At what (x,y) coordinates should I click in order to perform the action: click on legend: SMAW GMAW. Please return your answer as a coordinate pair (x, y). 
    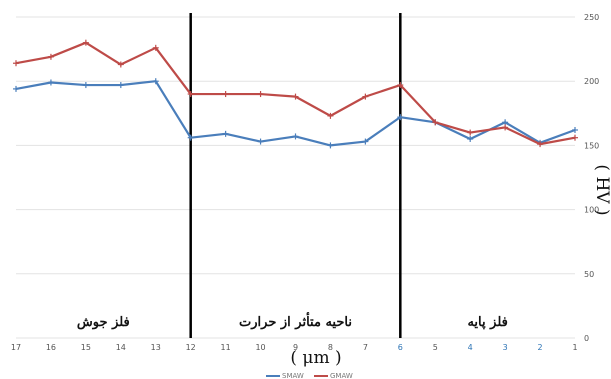
    Looking at the image, I should click on (309, 375).